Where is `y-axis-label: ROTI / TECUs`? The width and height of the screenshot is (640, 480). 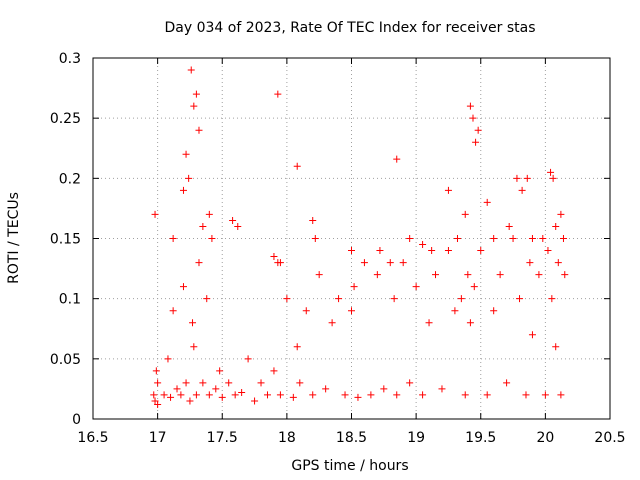 y-axis-label: ROTI / TECUs is located at coordinates (14, 238).